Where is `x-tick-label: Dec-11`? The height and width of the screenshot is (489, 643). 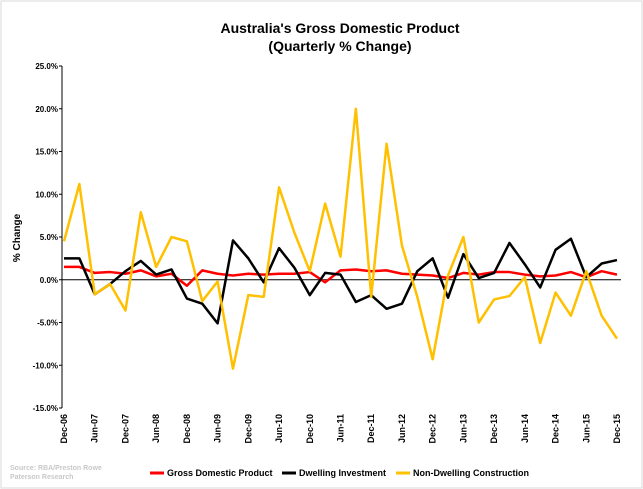 x-tick-label: Dec-11 is located at coordinates (371, 428).